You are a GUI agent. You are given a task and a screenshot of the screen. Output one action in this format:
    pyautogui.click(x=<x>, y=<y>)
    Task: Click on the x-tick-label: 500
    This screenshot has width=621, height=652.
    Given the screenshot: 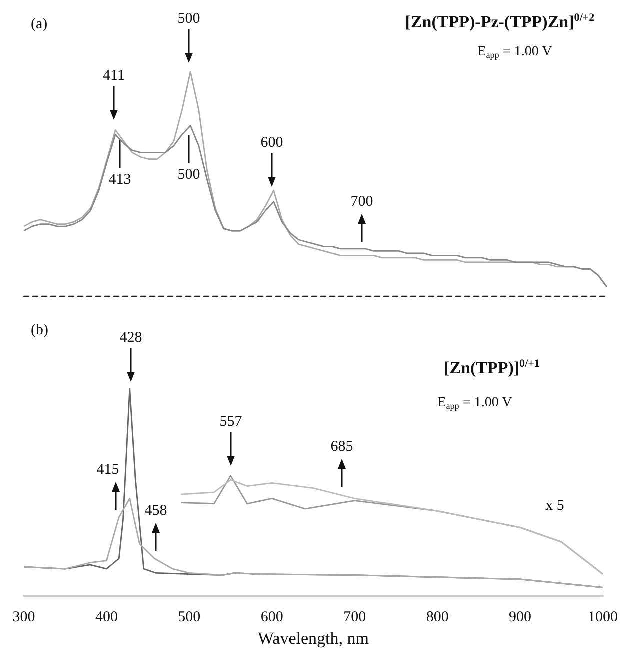 What is the action you would take?
    pyautogui.click(x=189, y=618)
    